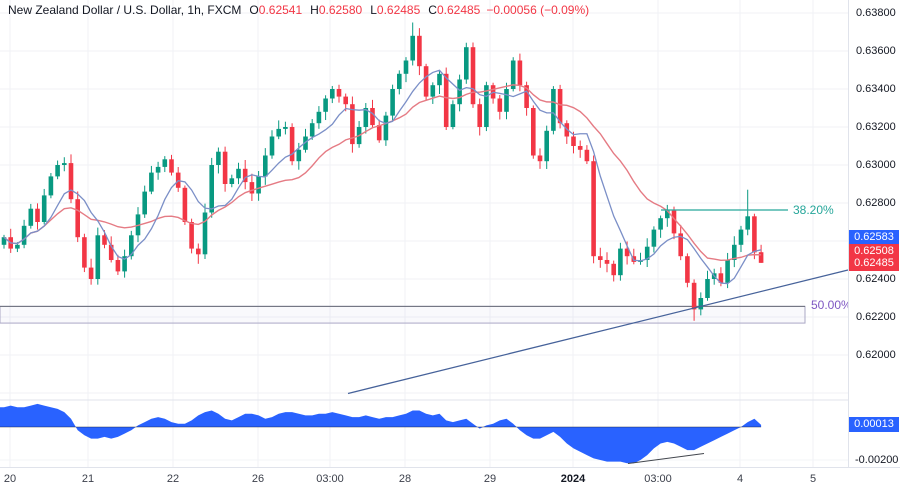 This screenshot has height=488, width=900. I want to click on oscillator-area, so click(381, 433).